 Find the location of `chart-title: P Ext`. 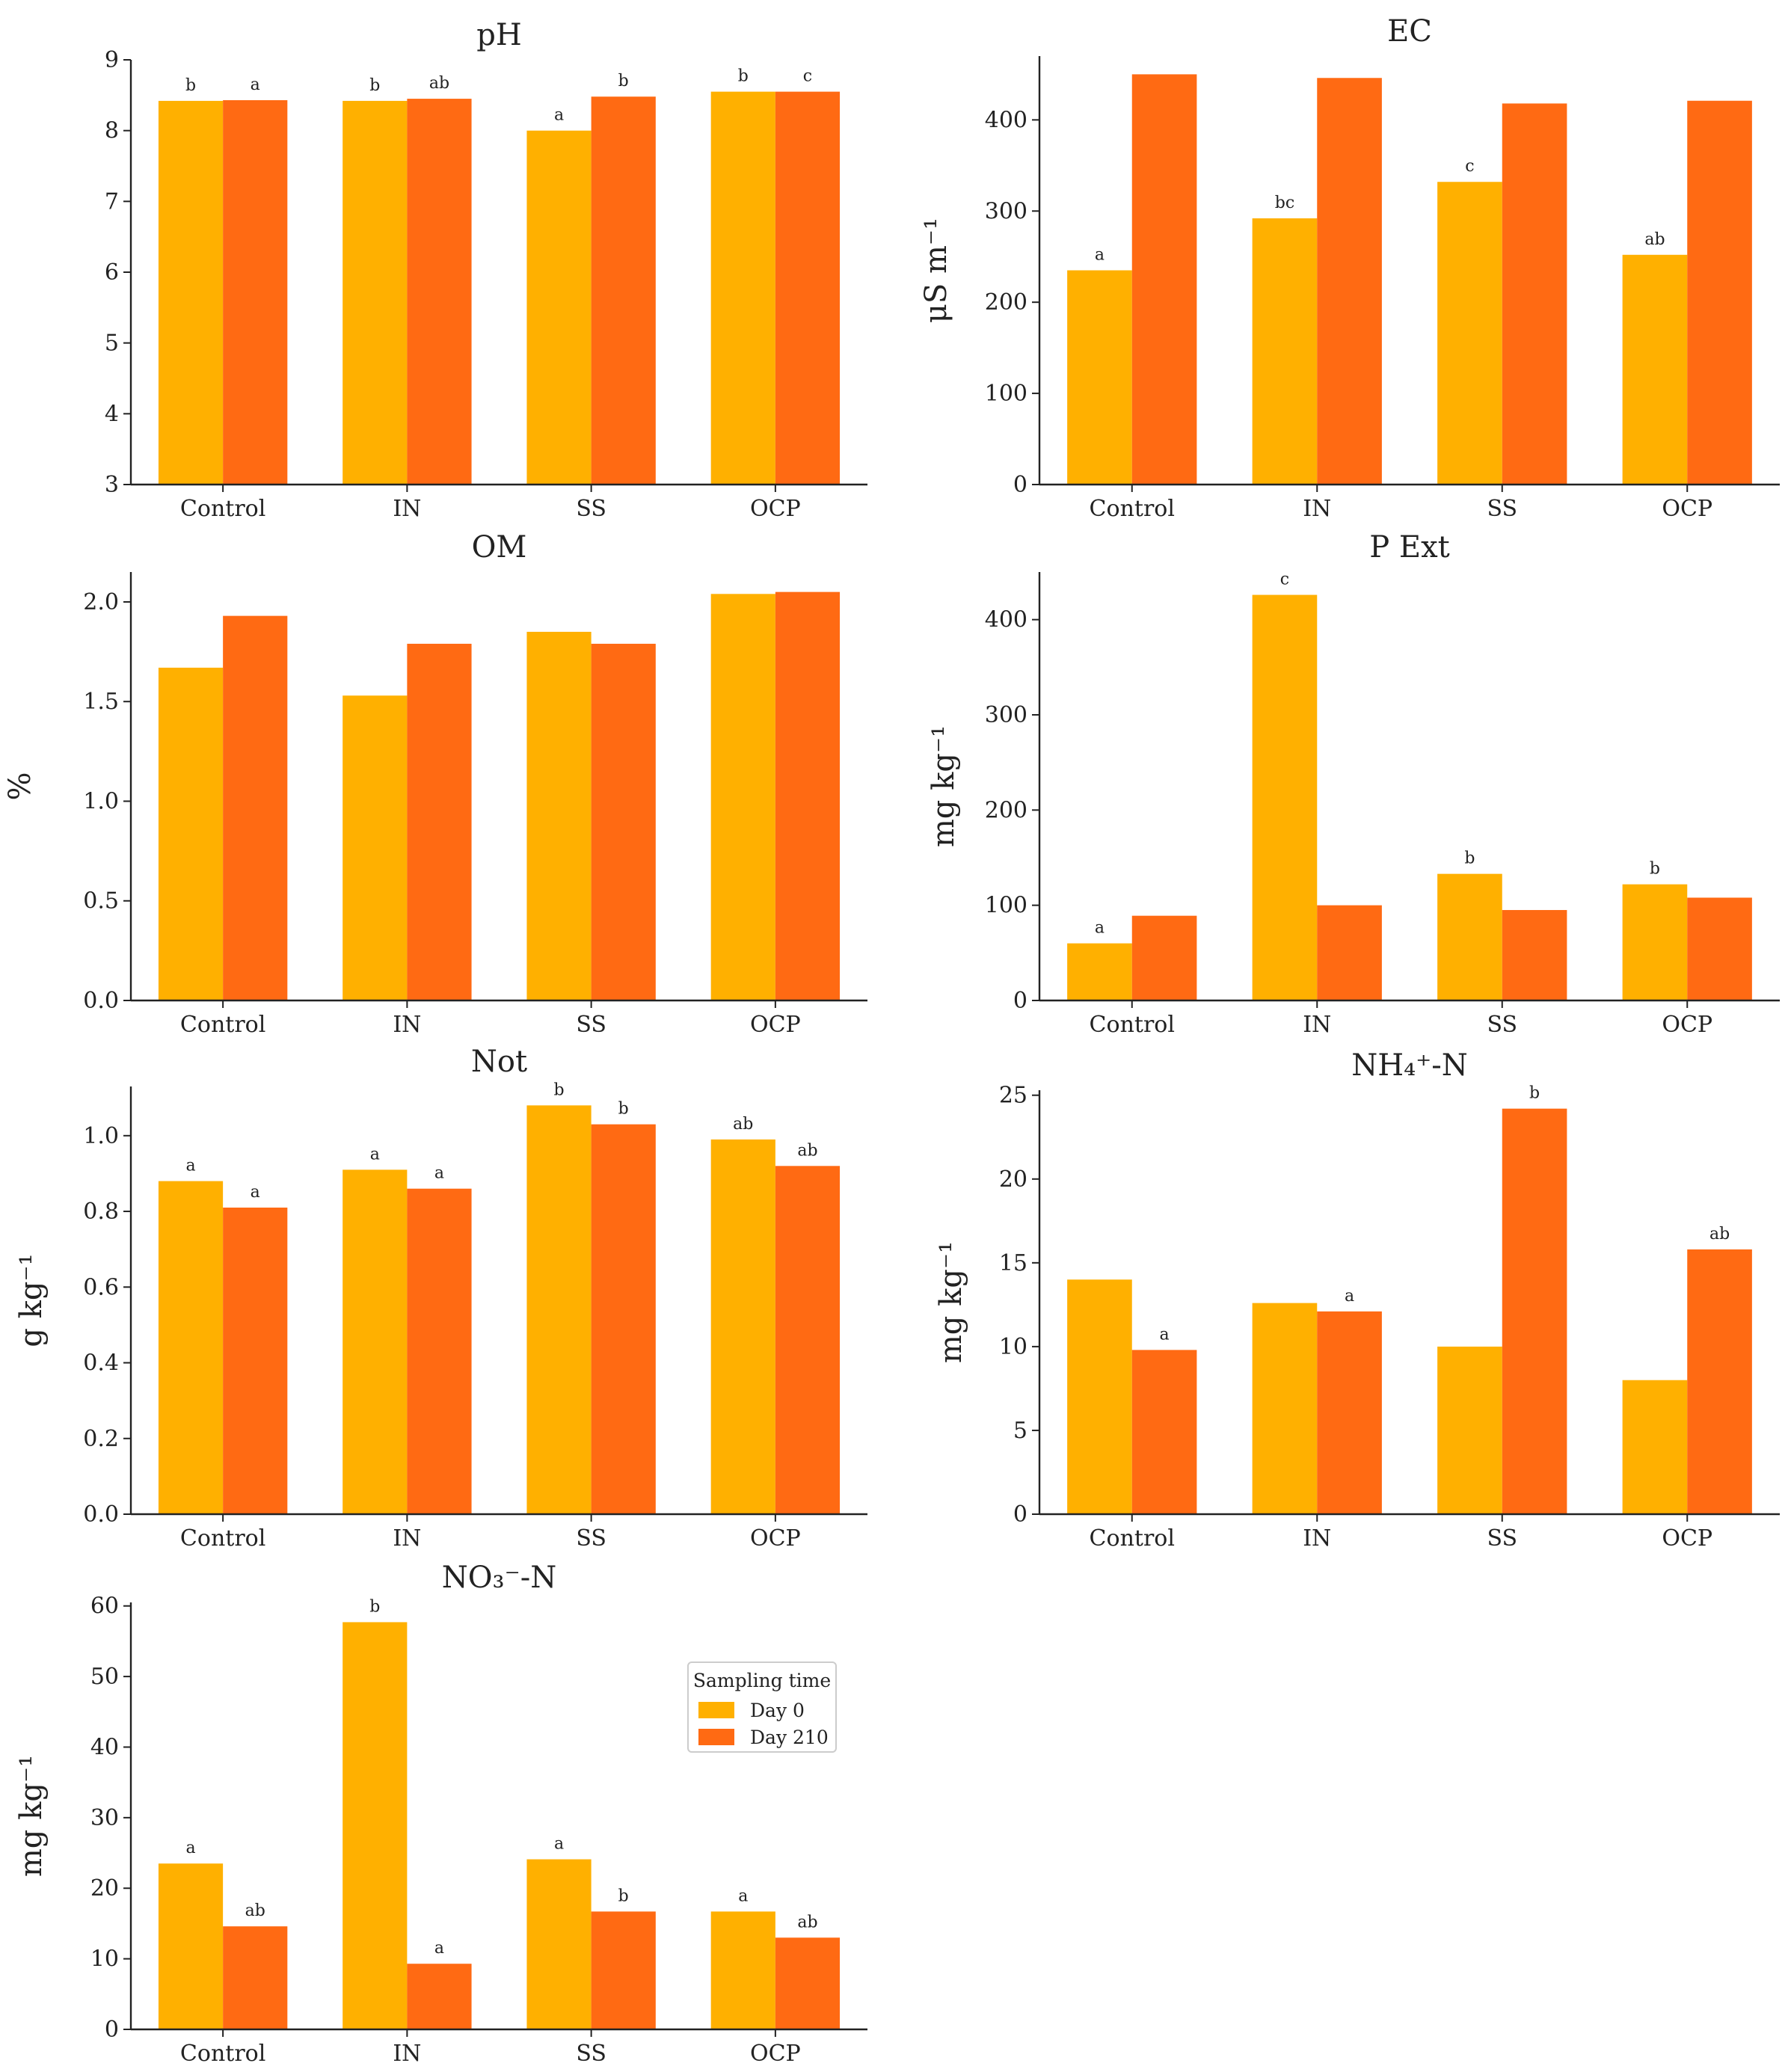

chart-title: P Ext is located at coordinates (1409, 547).